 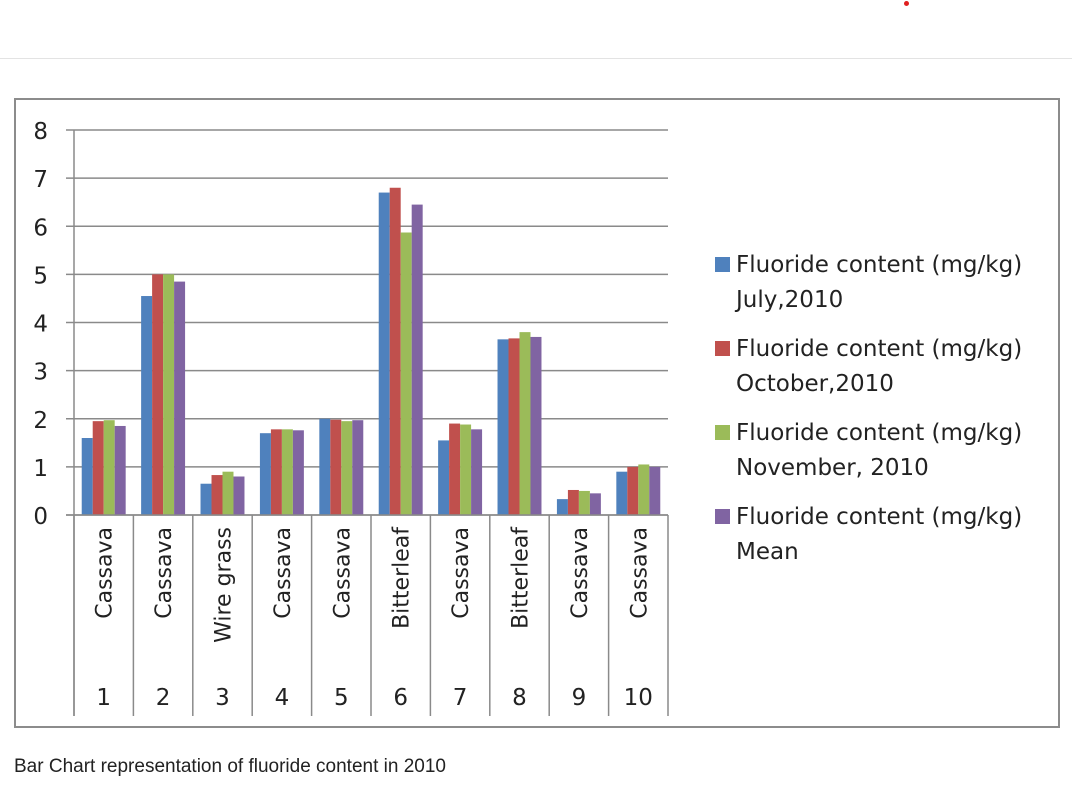 I want to click on legend-item: Fluoride content (mg/kg) October,2010, so click(x=885, y=367).